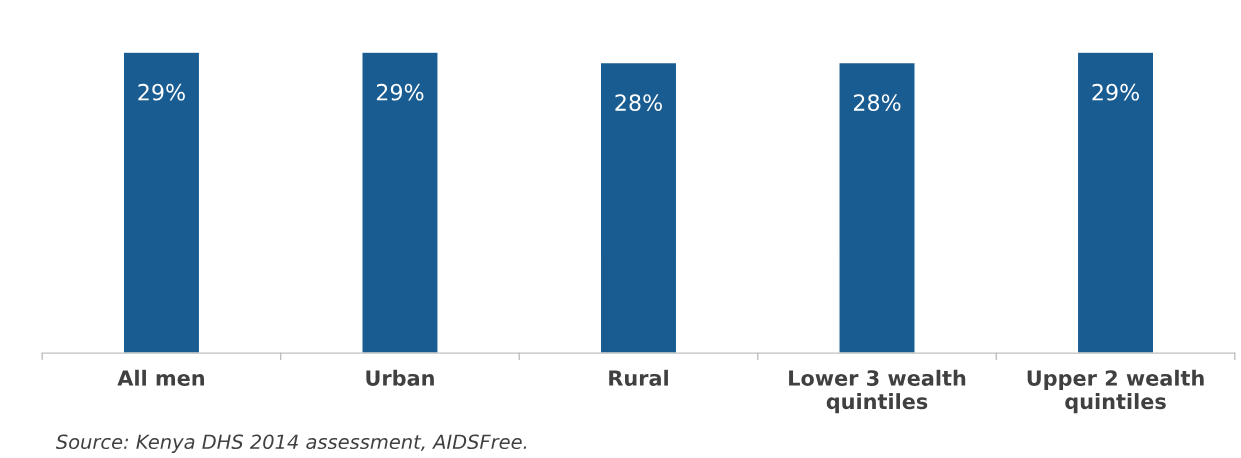 This screenshot has height=458, width=1241. What do you see at coordinates (291, 443) in the screenshot?
I see `source-note: Source: Kenya DHS 2014 assessment, AIDSFree.` at bounding box center [291, 443].